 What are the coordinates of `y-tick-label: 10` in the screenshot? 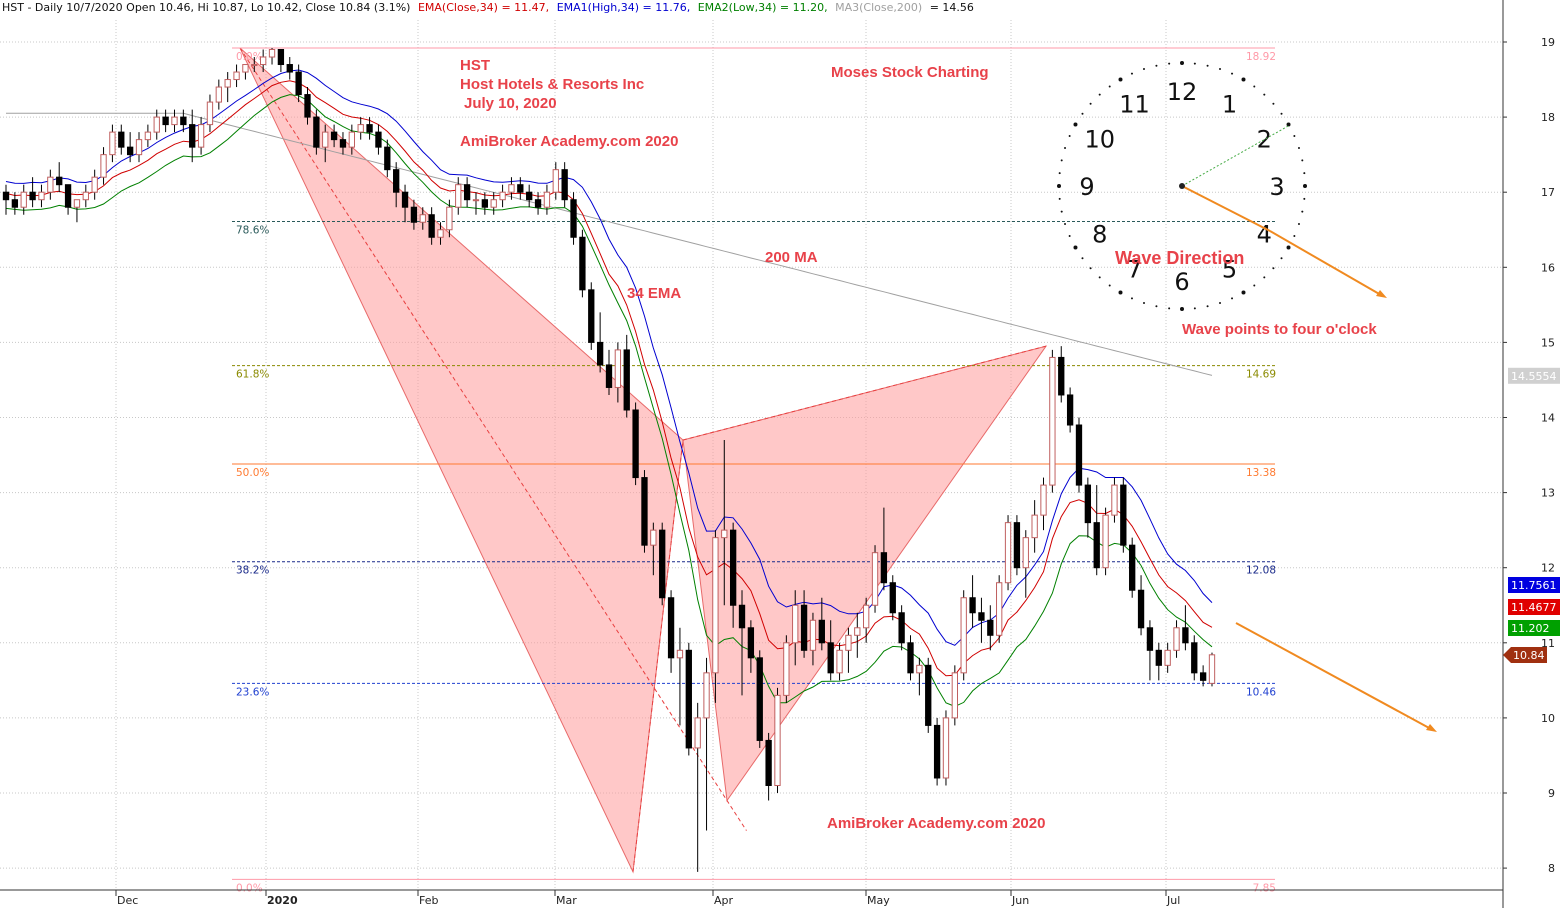 It's located at (1548, 718).